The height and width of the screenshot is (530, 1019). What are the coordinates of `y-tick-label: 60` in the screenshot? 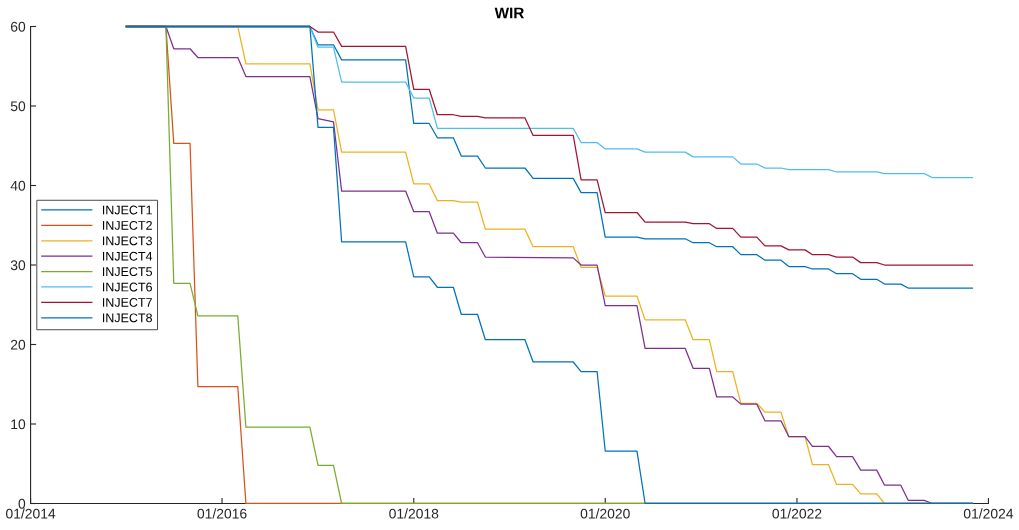 It's located at (18, 26).